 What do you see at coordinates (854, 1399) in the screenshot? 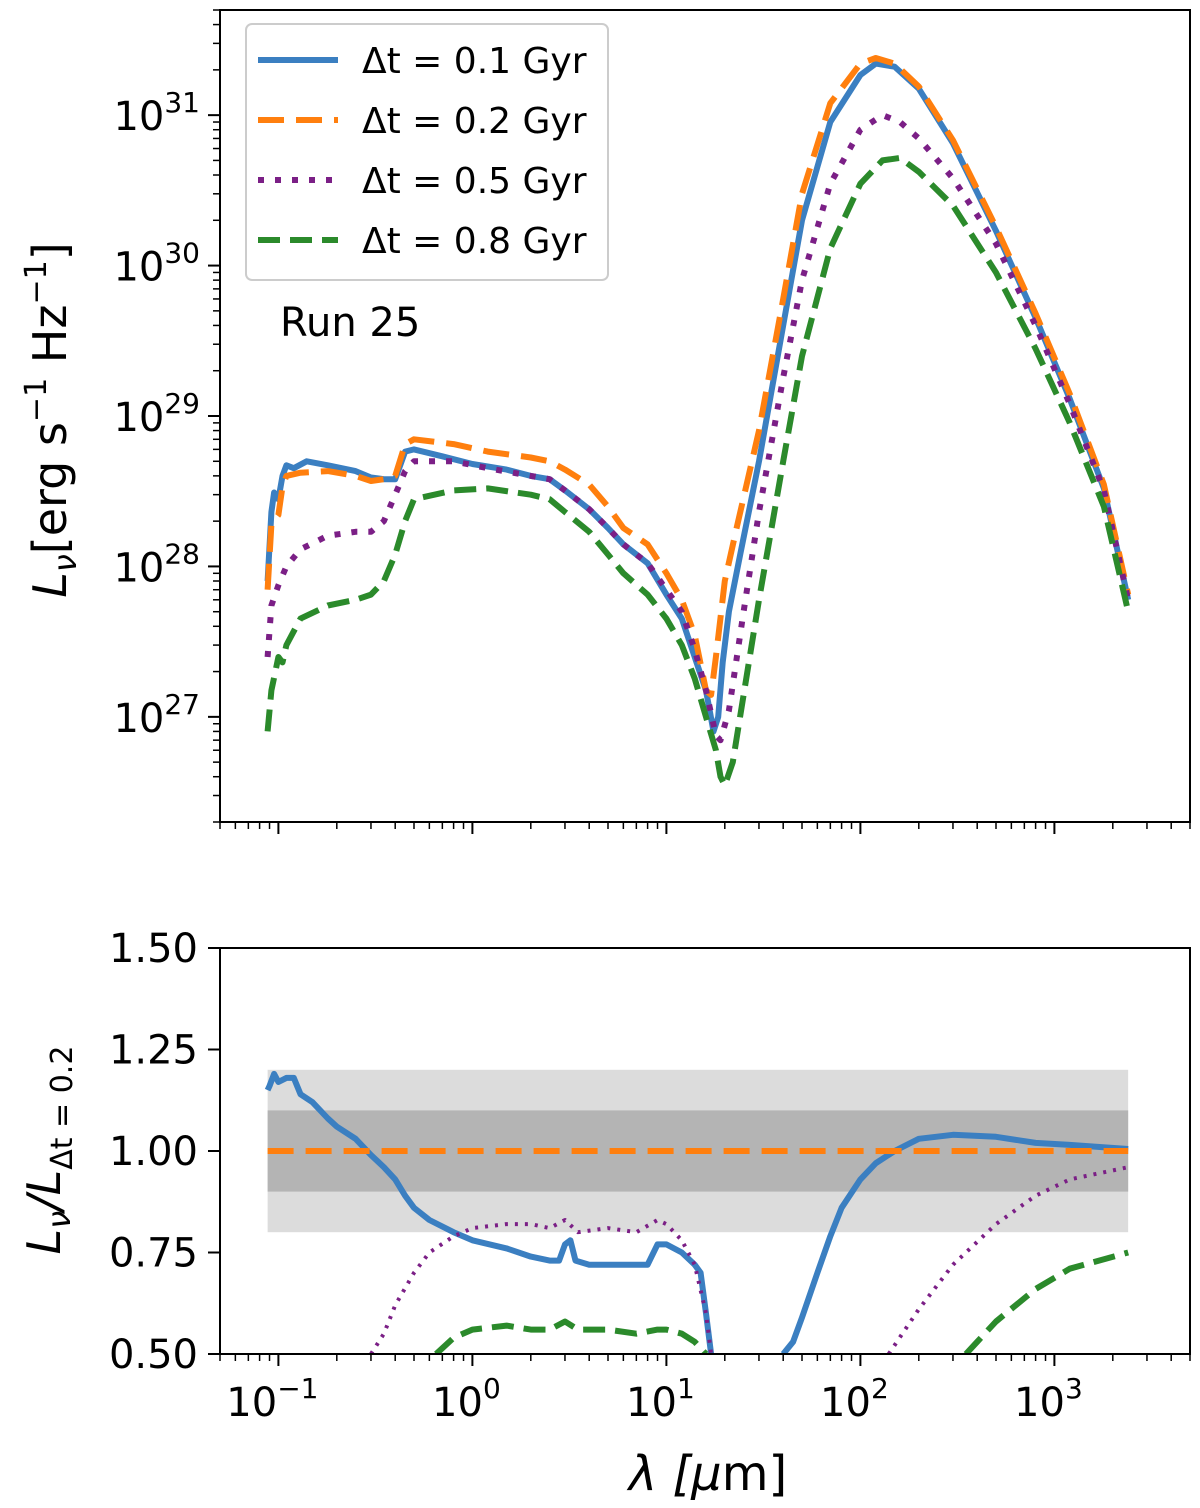
I see `bottom-x-tick-label: 10²` at bounding box center [854, 1399].